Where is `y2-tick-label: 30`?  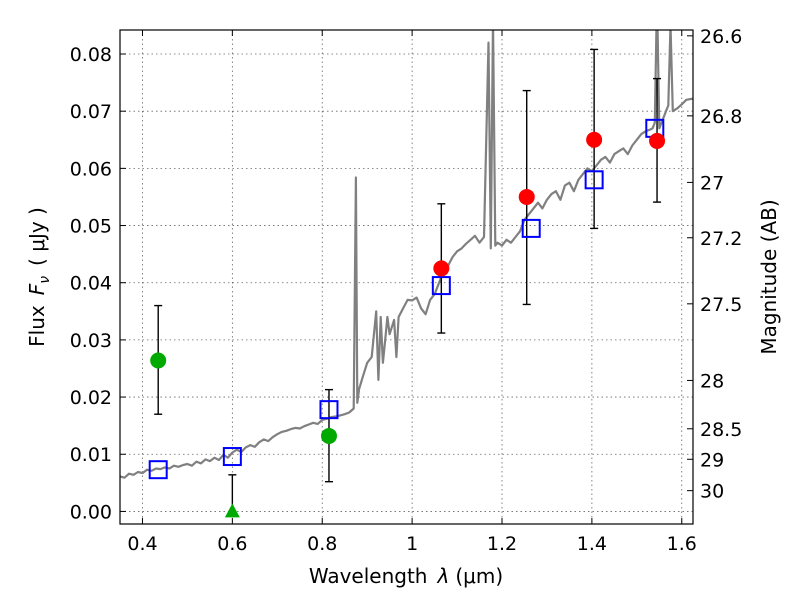
y2-tick-label: 30 is located at coordinates (712, 492).